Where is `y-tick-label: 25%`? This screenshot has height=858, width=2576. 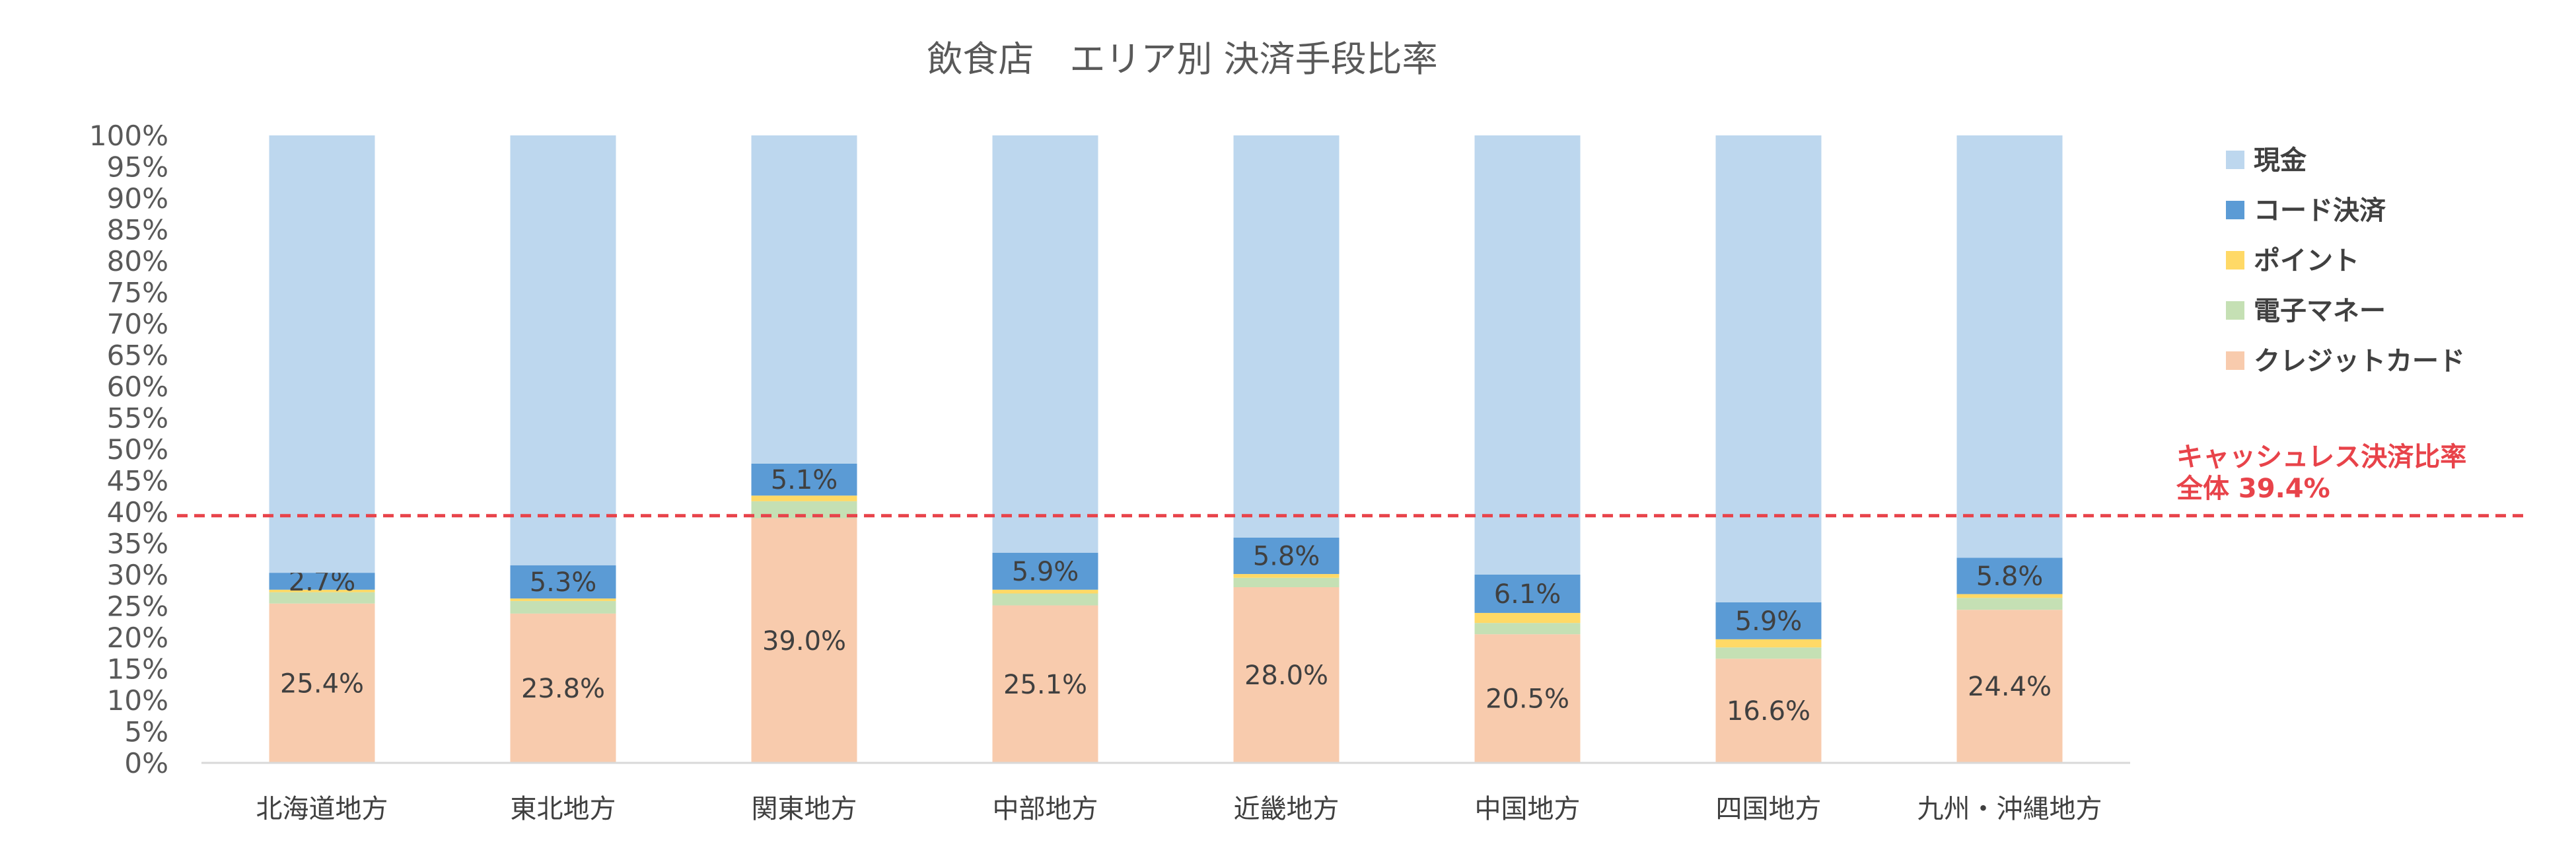
y-tick-label: 25% is located at coordinates (138, 606).